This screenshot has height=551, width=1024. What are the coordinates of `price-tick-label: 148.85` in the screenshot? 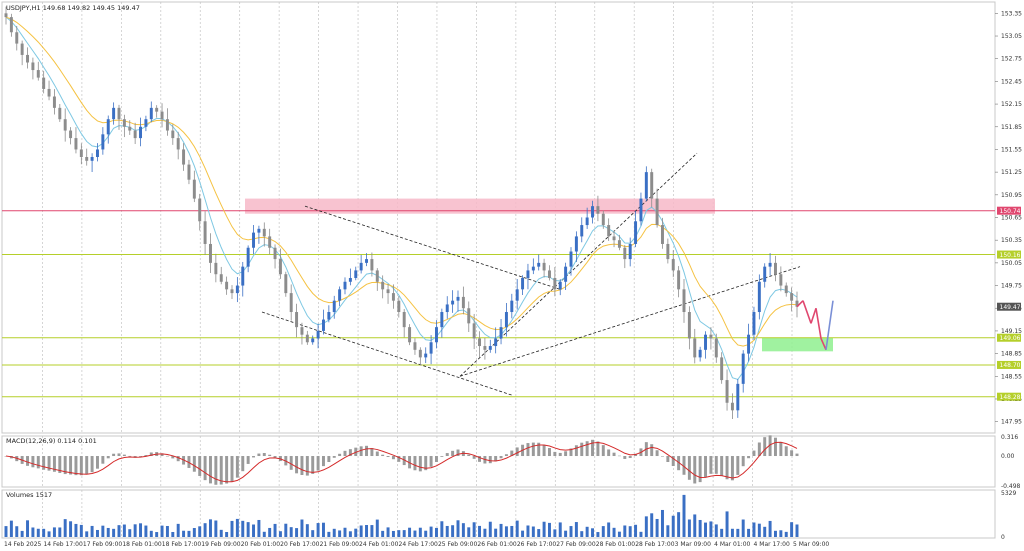 It's located at (1011, 354).